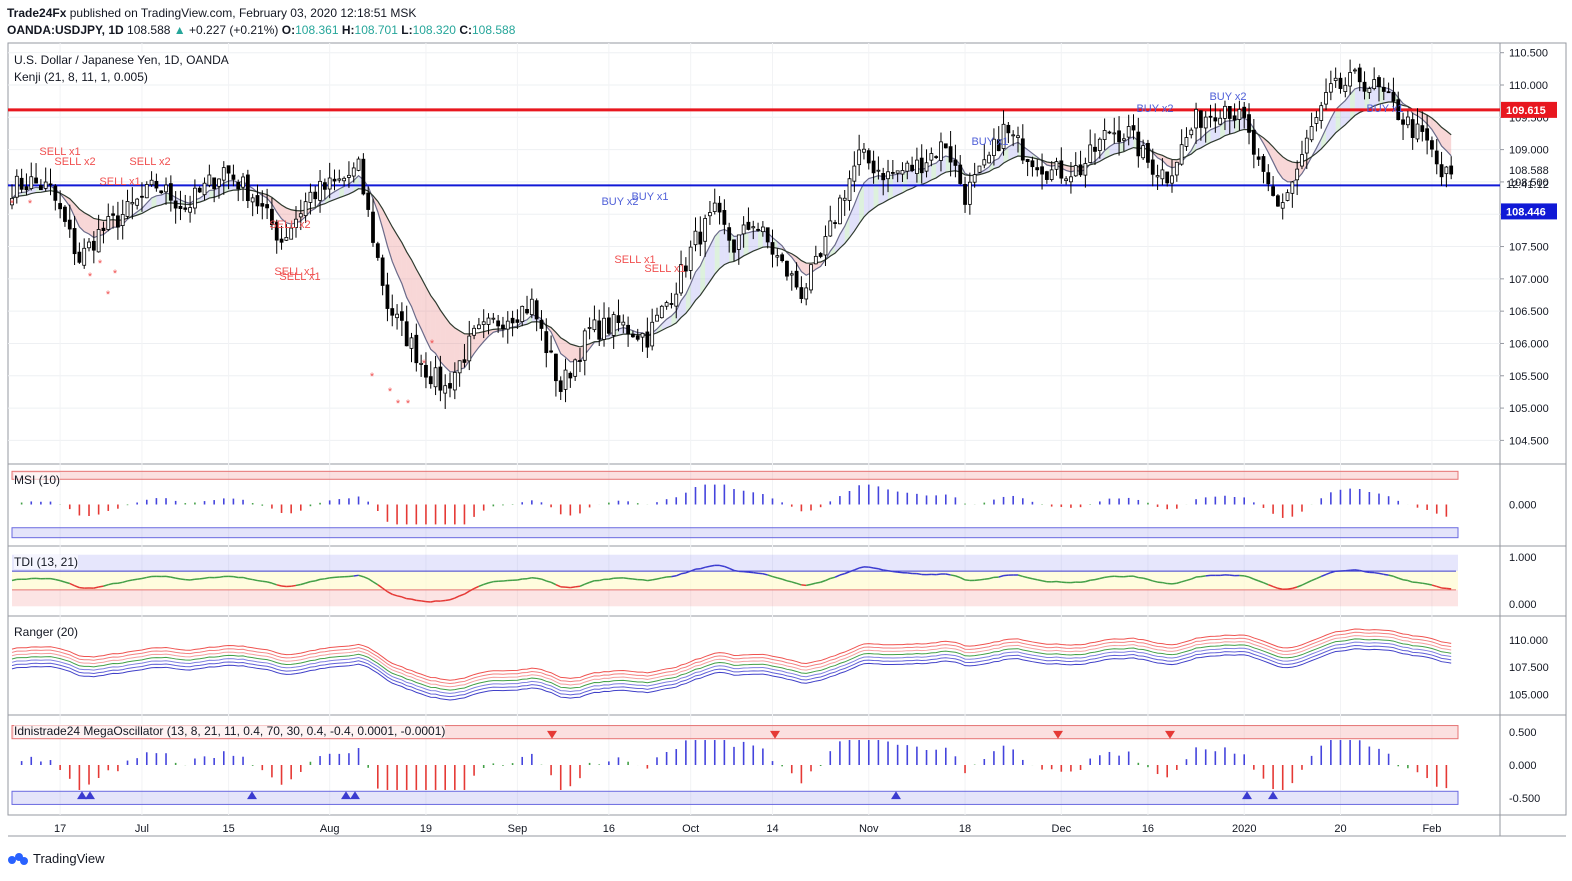 This screenshot has height=881, width=1572. I want to click on msi-pane-label: MSI (10), so click(37, 480).